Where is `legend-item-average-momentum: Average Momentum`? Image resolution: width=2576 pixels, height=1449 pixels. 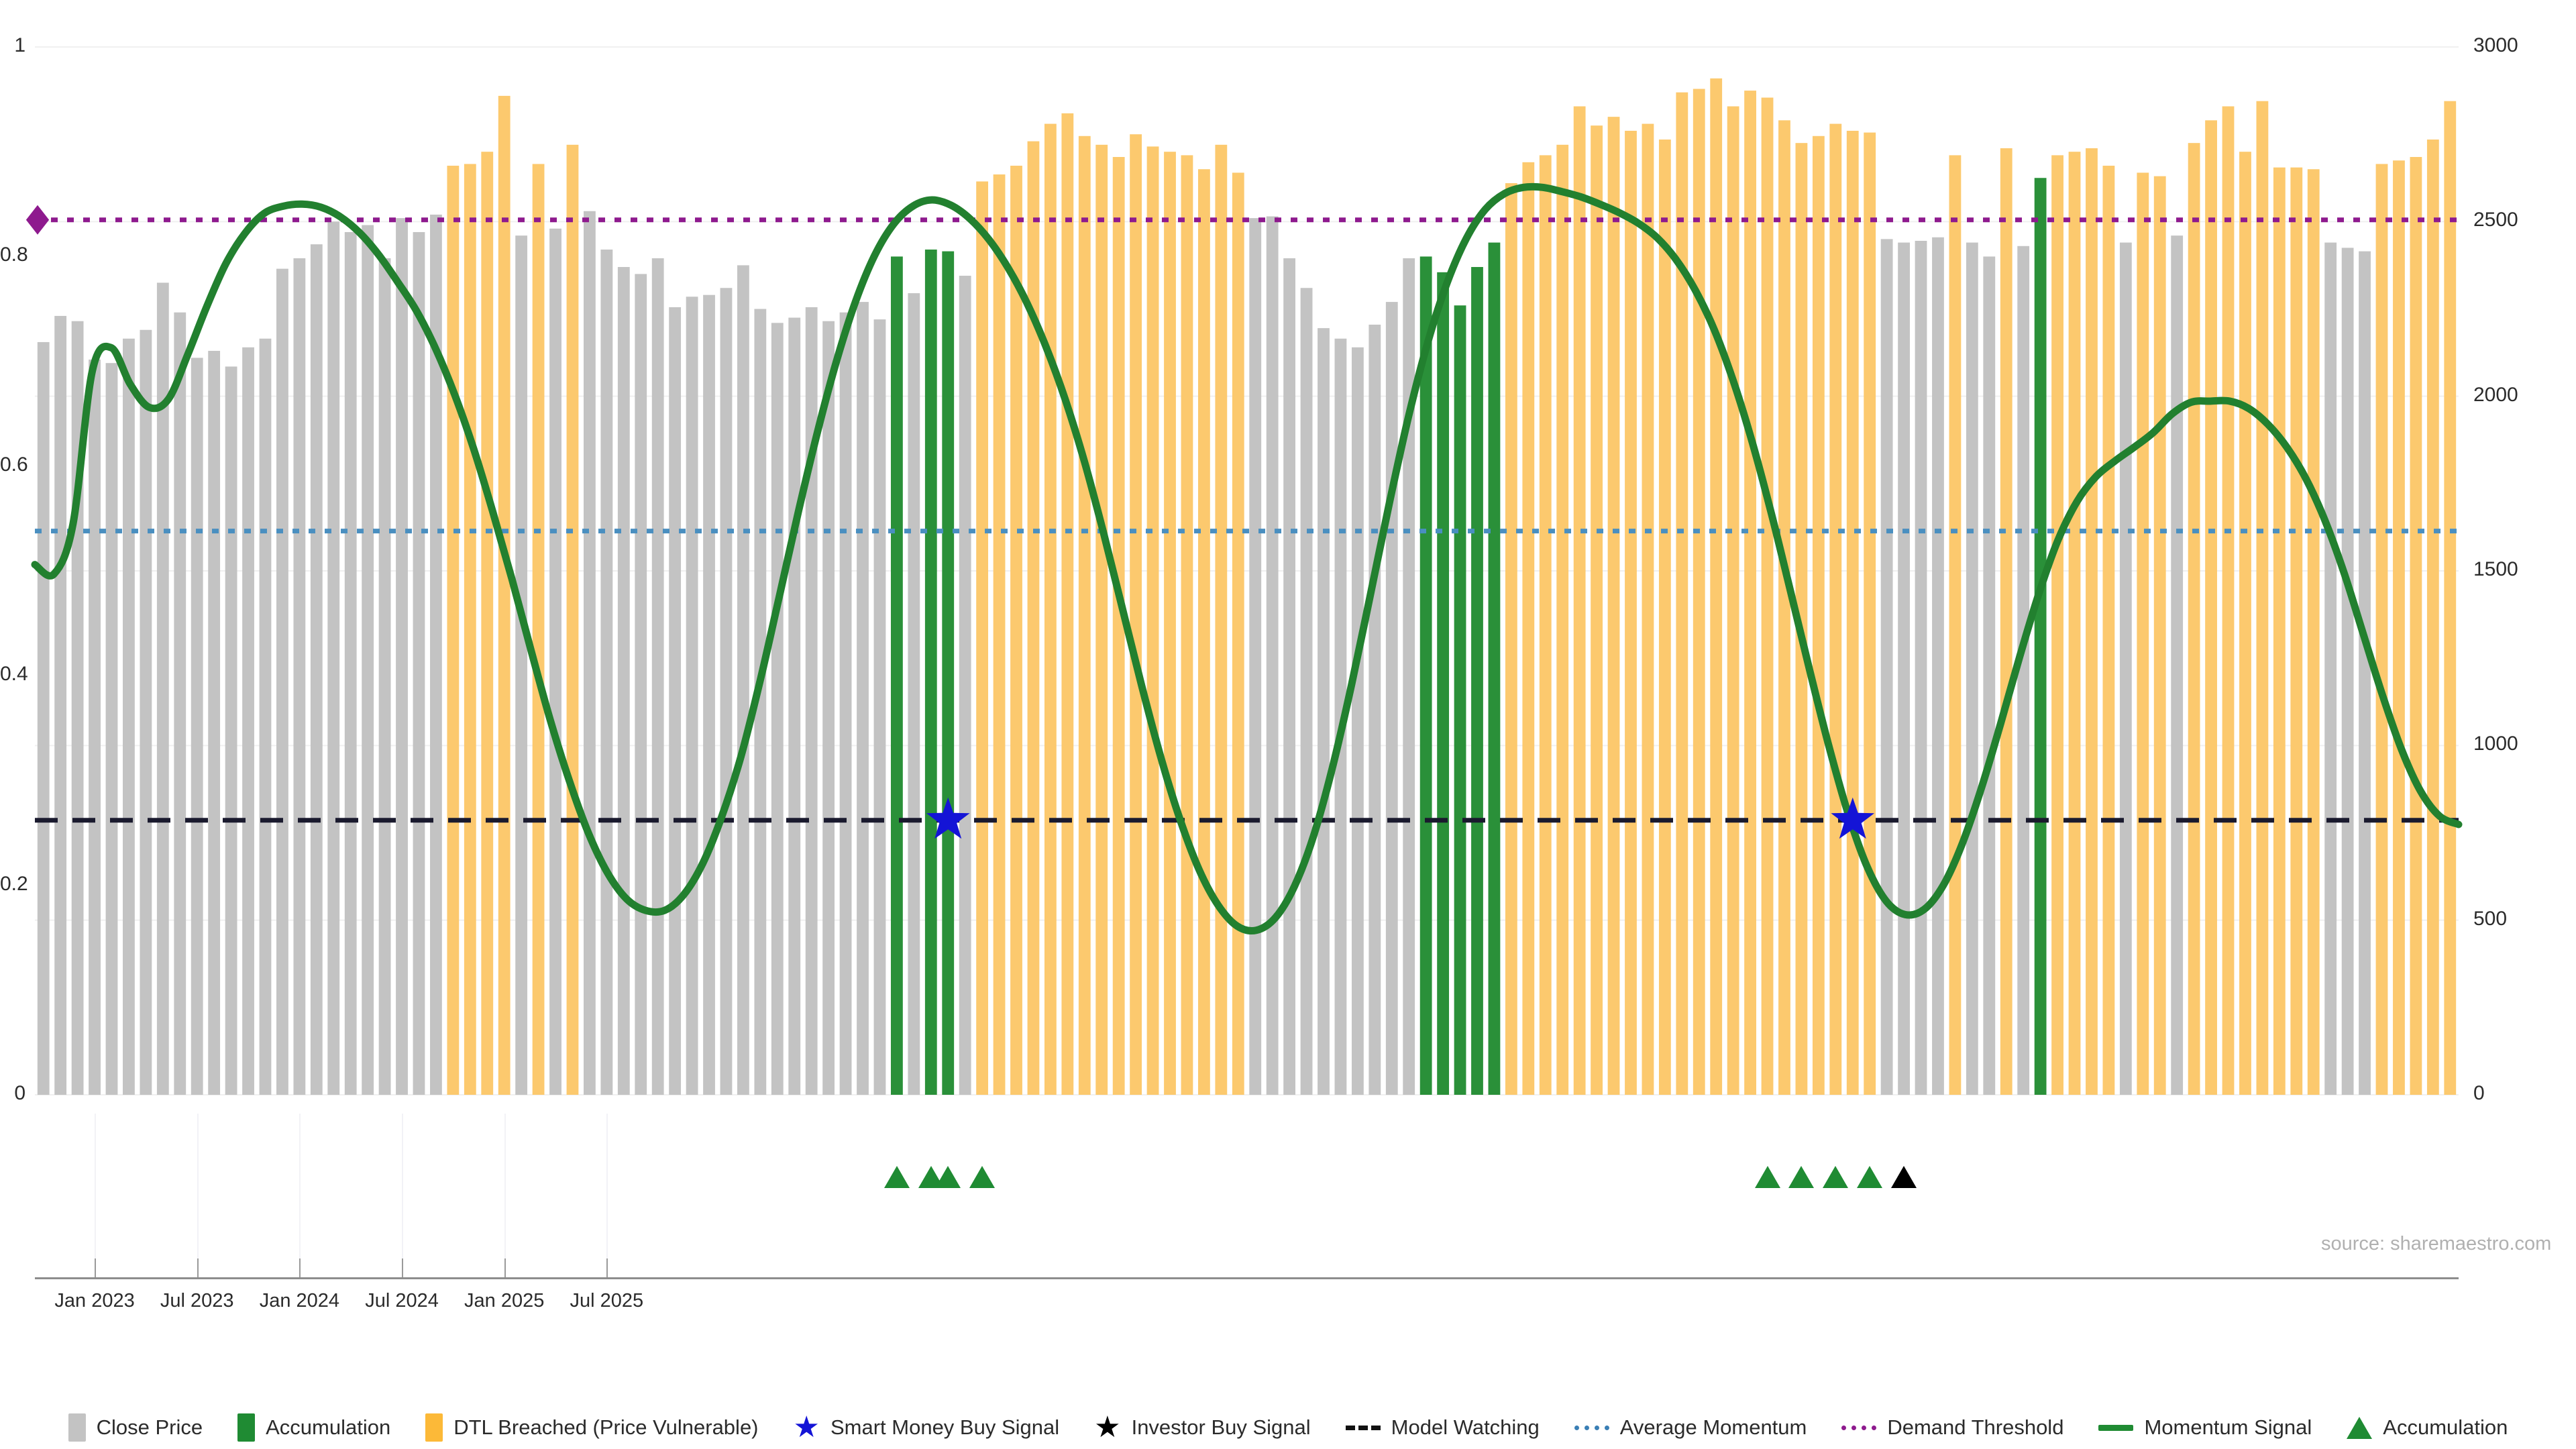 legend-item-average-momentum: Average Momentum is located at coordinates (1690, 1427).